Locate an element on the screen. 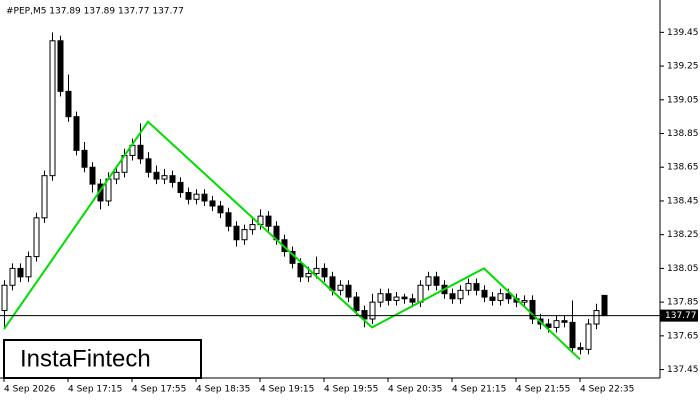 The height and width of the screenshot is (400, 700). y-tick-label: 137.85 is located at coordinates (683, 303).